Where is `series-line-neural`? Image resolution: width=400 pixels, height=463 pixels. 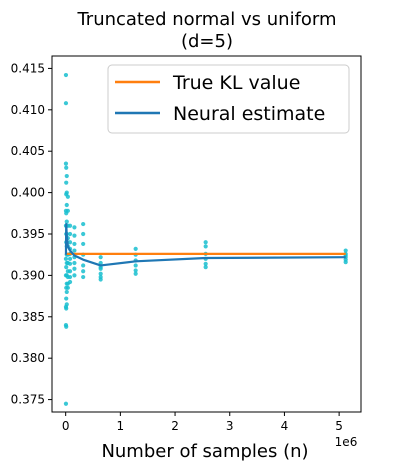
series-line-neural is located at coordinates (205, 244).